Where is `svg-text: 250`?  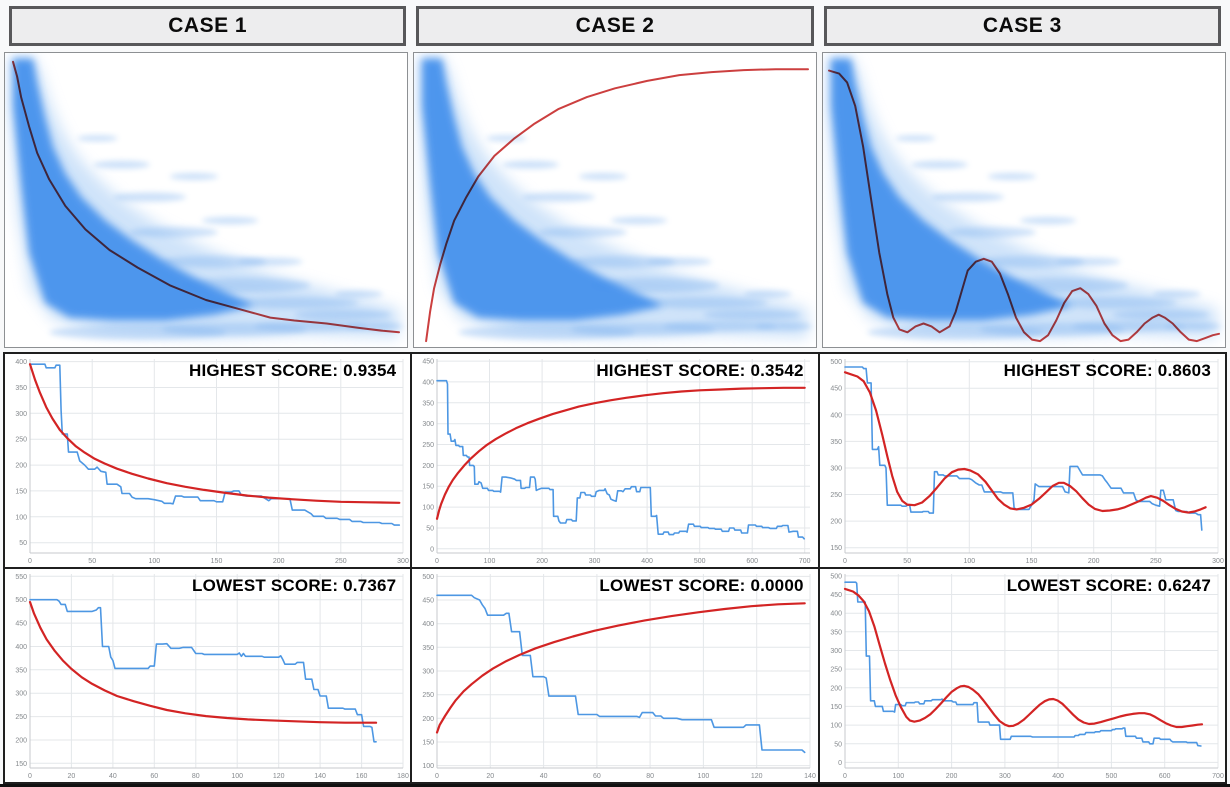
svg-text: 250 is located at coordinates (1156, 561).